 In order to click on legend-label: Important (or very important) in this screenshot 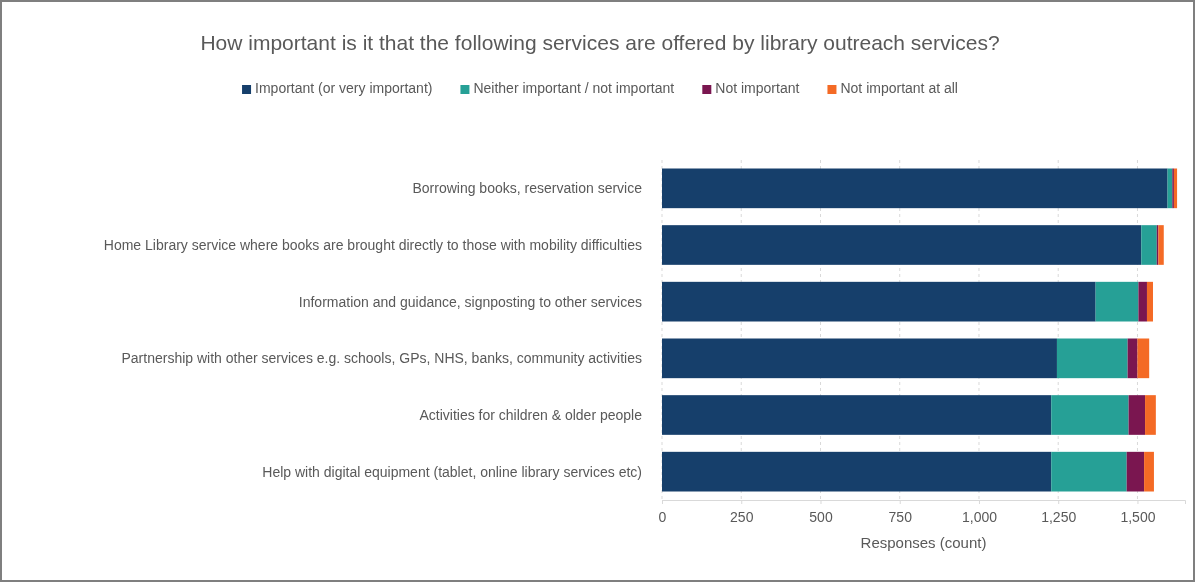, I will do `click(344, 88)`.